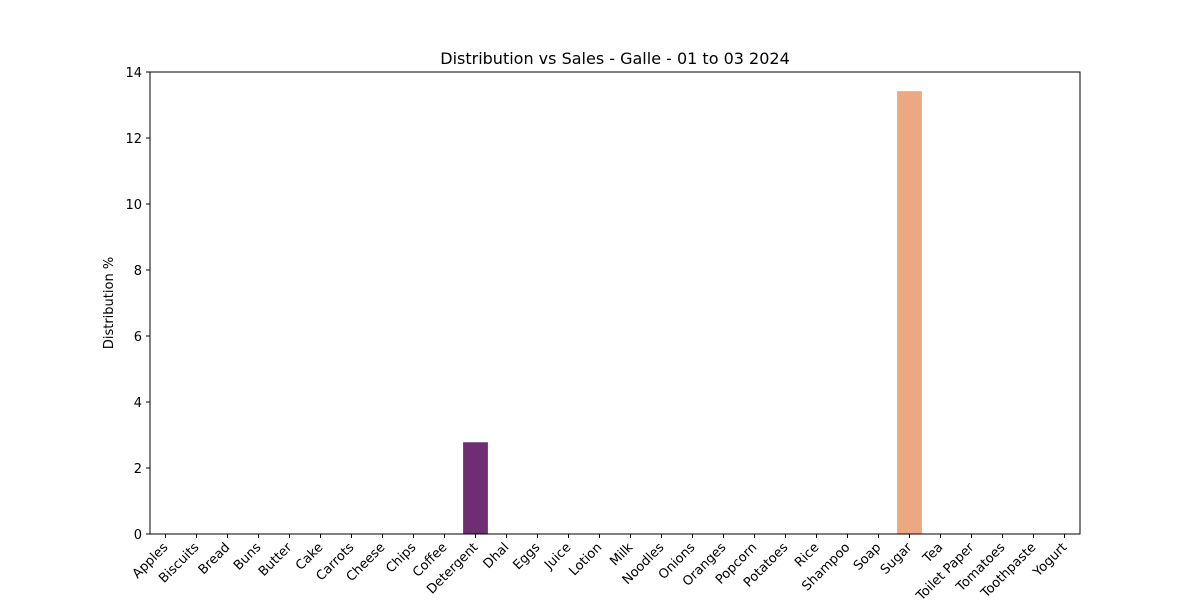  I want to click on x-tick-label: Dhal, so click(497, 556).